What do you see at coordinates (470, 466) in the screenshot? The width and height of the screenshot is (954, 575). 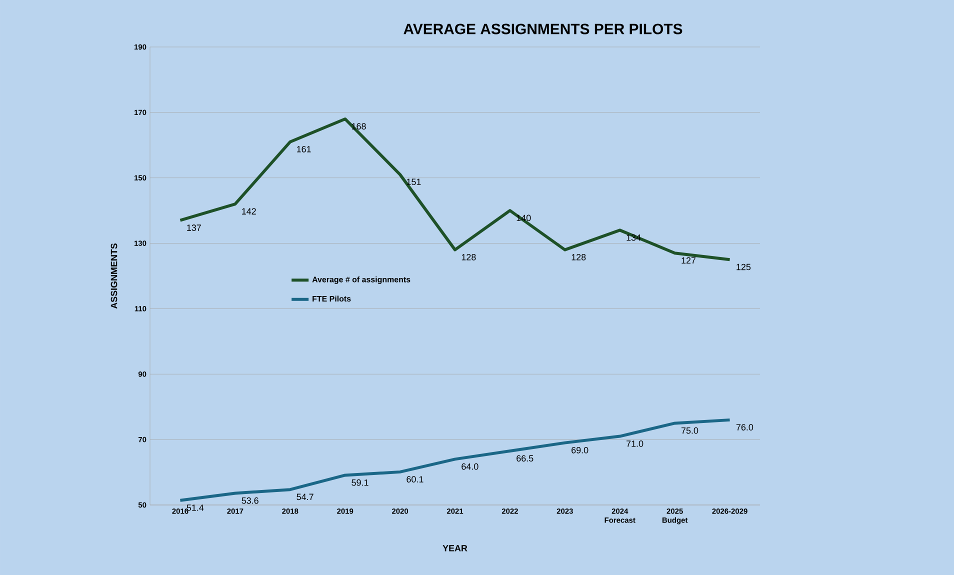 I see `data-label: 64.0` at bounding box center [470, 466].